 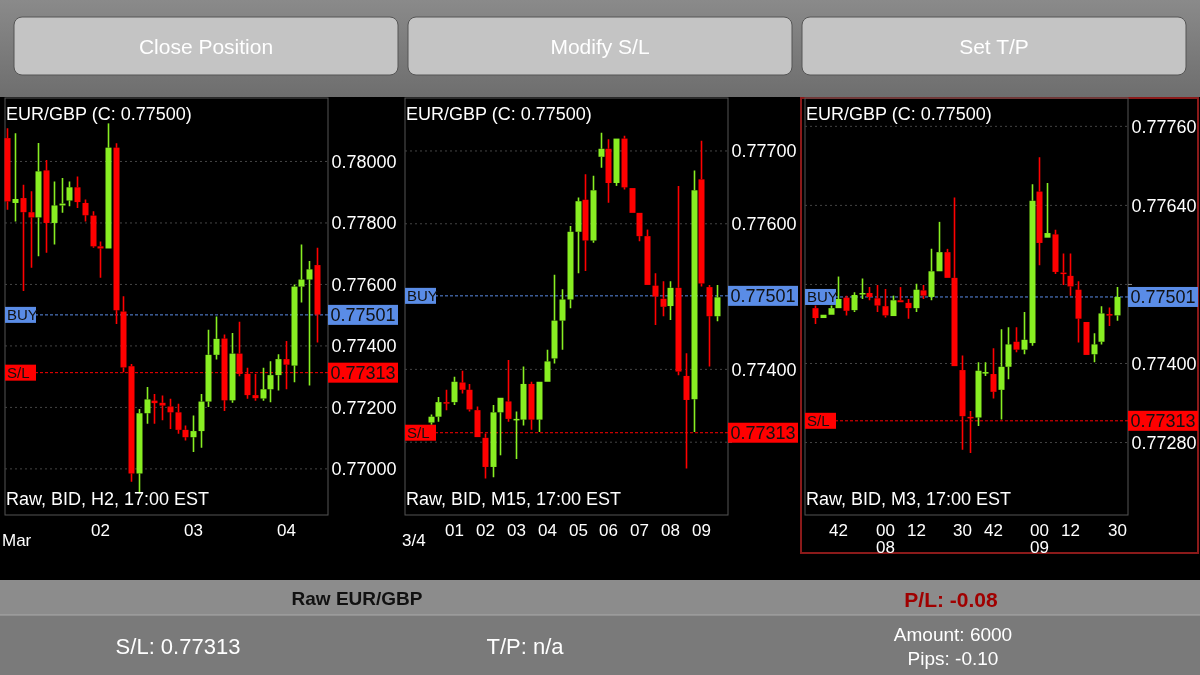 What do you see at coordinates (1164, 442) in the screenshot?
I see `y-tick-label: 0.77280` at bounding box center [1164, 442].